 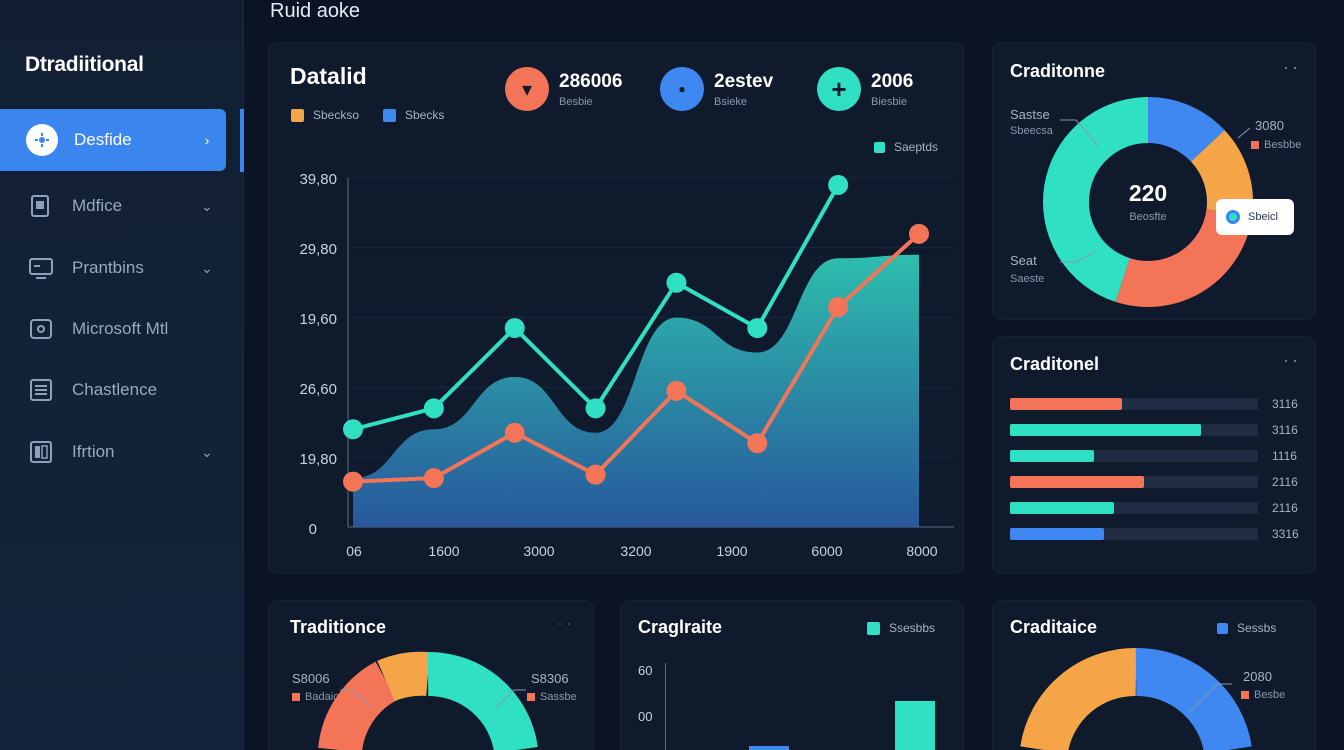 I want to click on sidebar-item-prantbins: Prantbins ⌄, so click(x=113, y=268).